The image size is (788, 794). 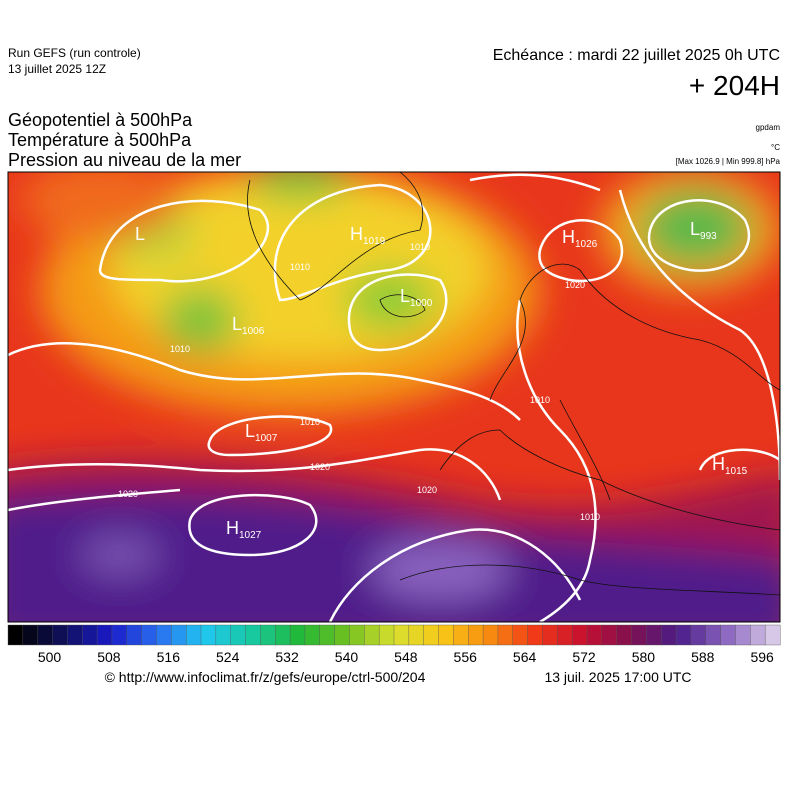 I want to click on field-label: Géopotentiel à 500hPa, so click(x=100, y=120).